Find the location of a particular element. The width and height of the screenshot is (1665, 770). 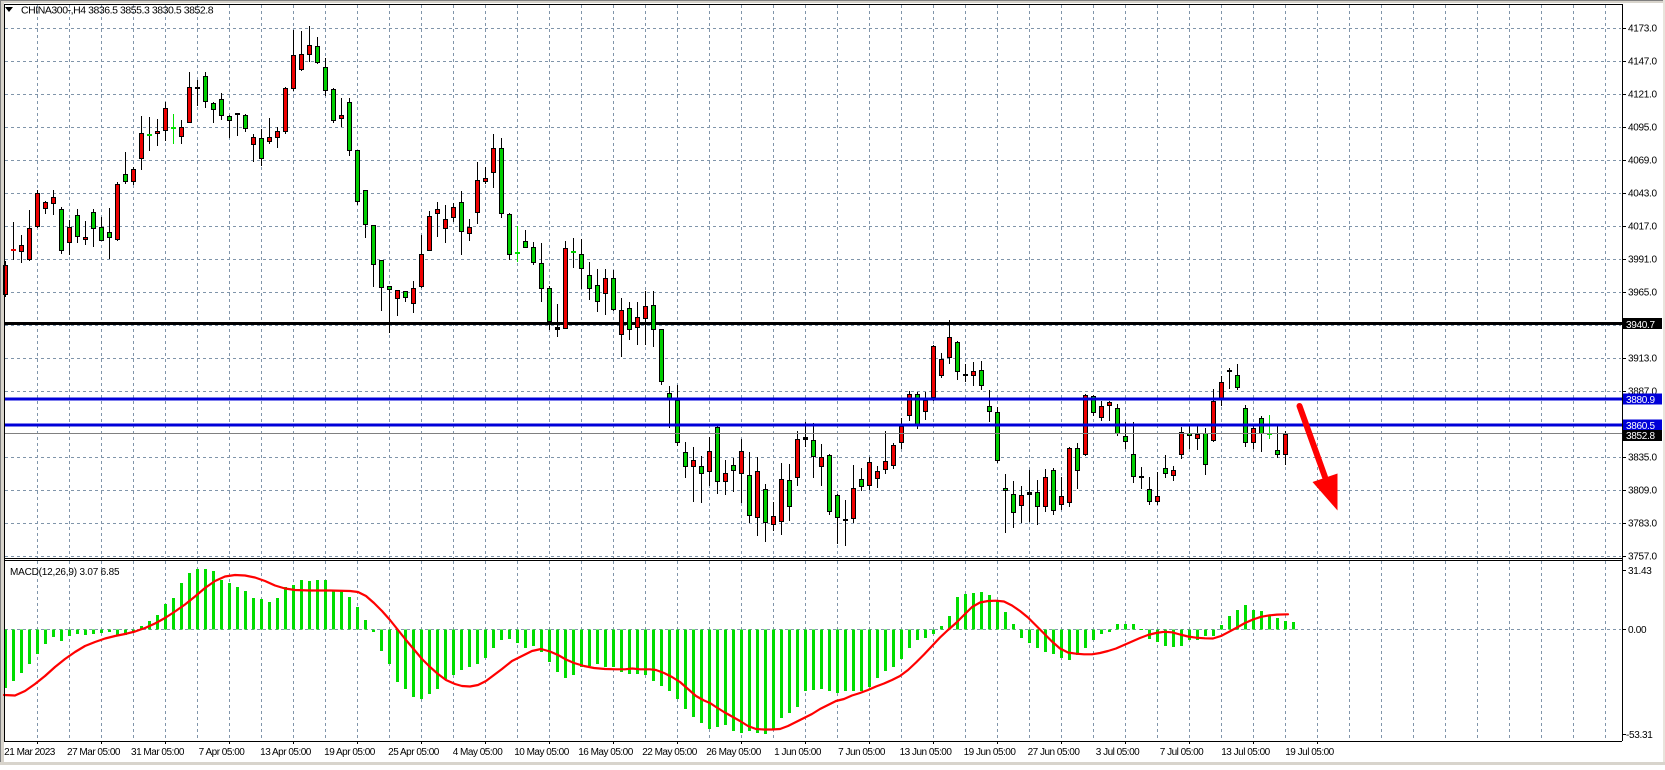

svg-text: 13 Jun 05:00 is located at coordinates (926, 752).